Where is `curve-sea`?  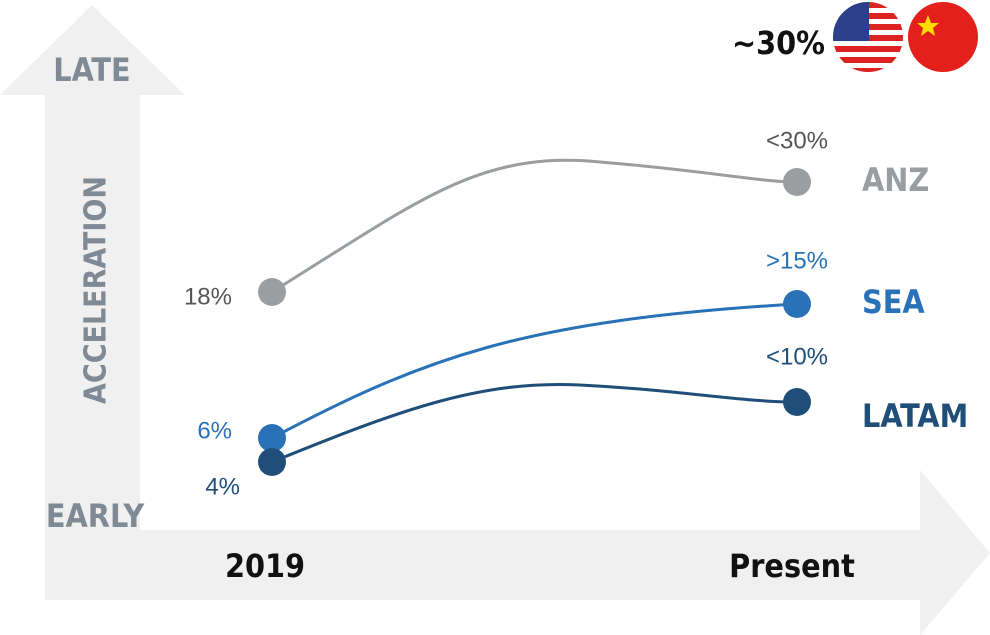
curve-sea is located at coordinates (534, 371).